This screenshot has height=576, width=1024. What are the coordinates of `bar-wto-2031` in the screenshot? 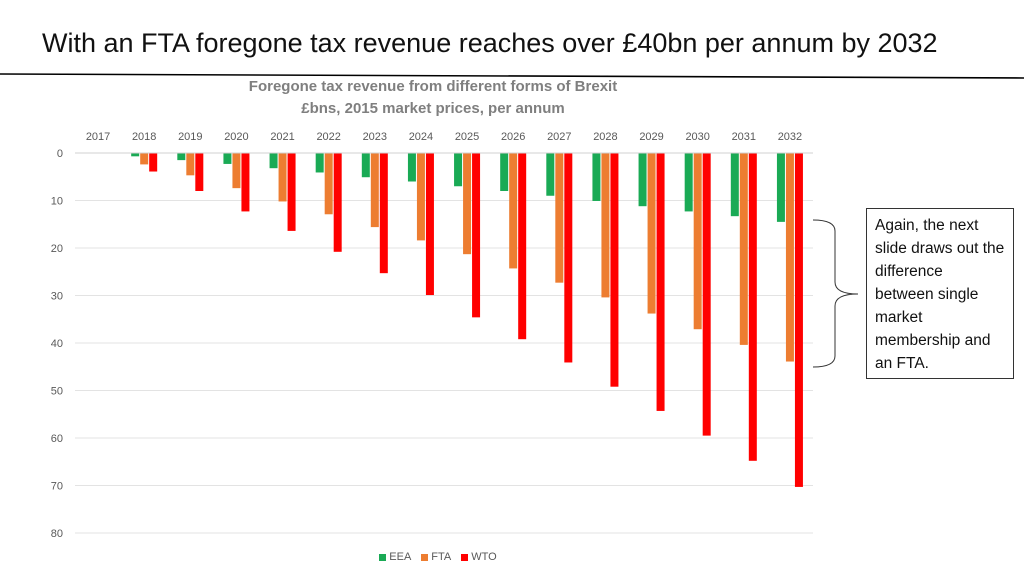 It's located at (752, 307).